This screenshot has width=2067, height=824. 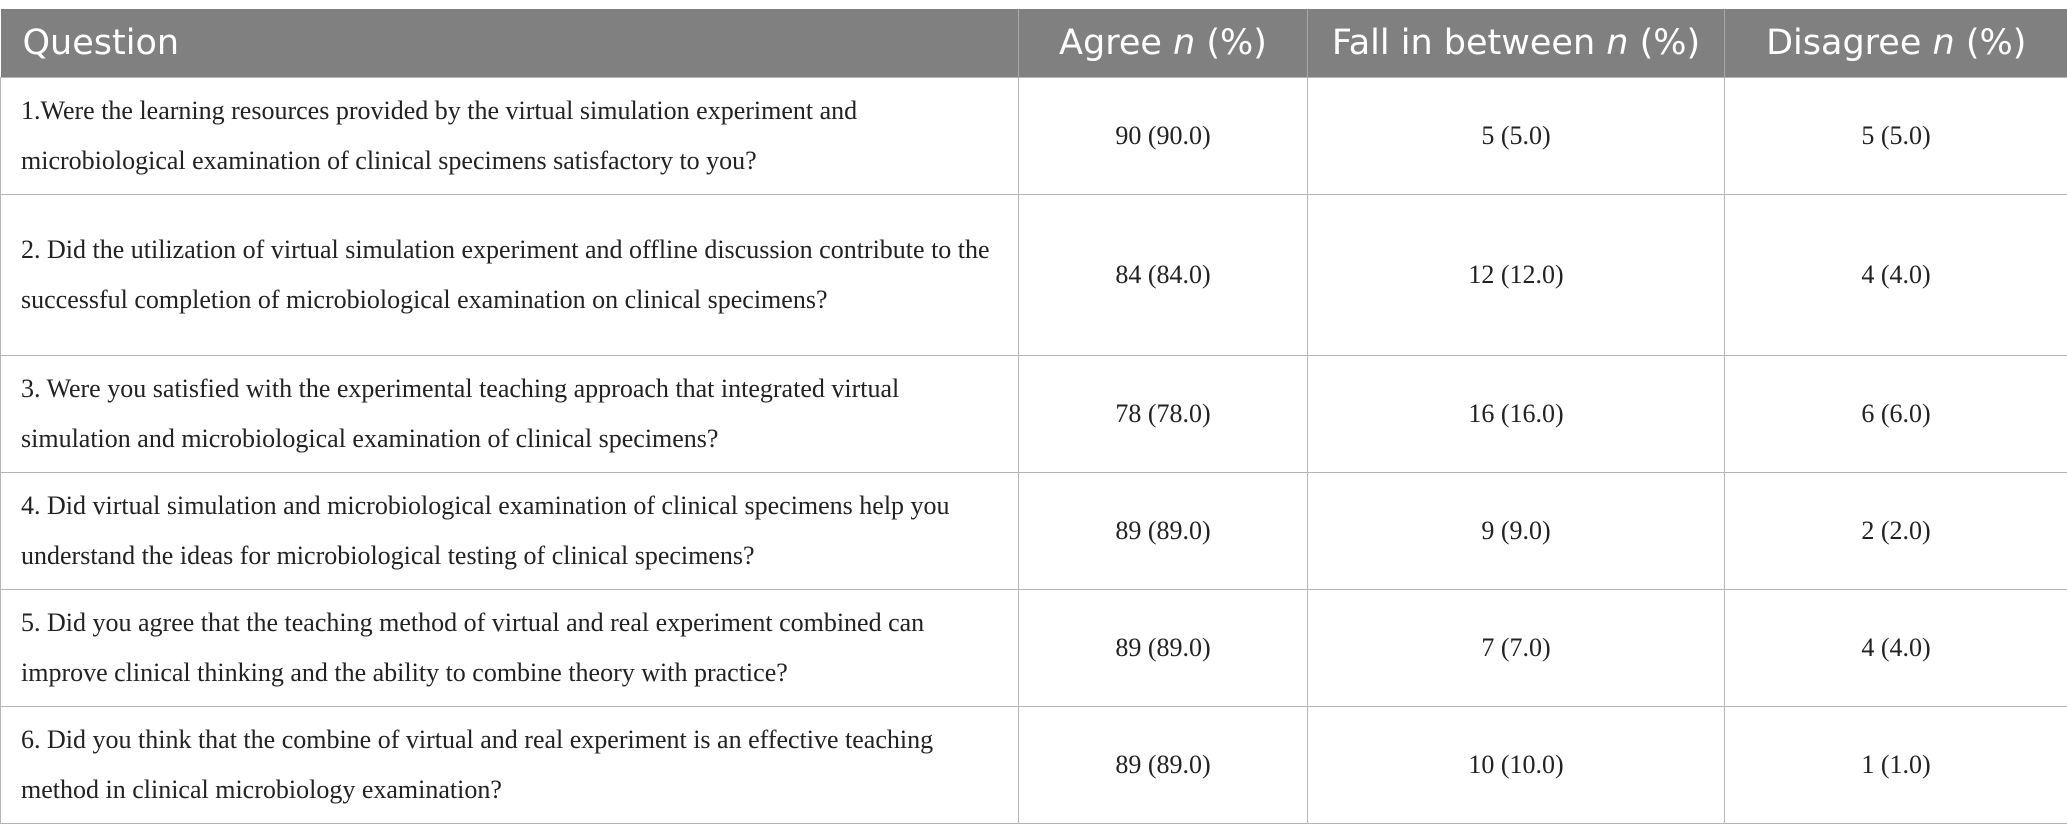 I want to click on header-disagree: Disagree n (%), so click(x=1896, y=43).